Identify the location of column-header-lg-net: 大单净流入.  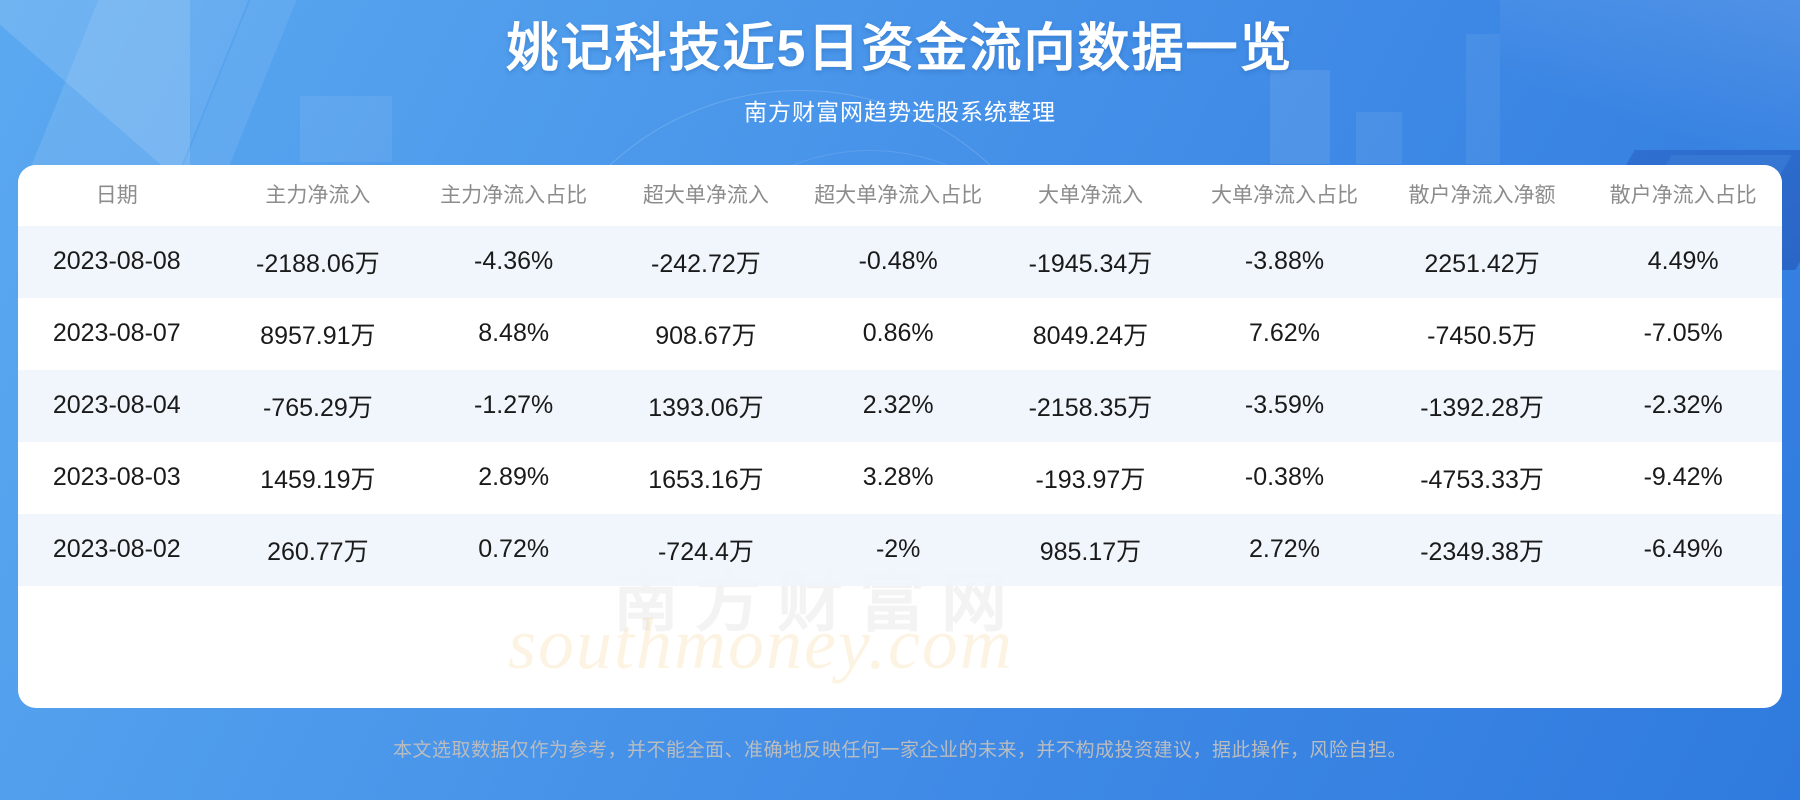
(1090, 195).